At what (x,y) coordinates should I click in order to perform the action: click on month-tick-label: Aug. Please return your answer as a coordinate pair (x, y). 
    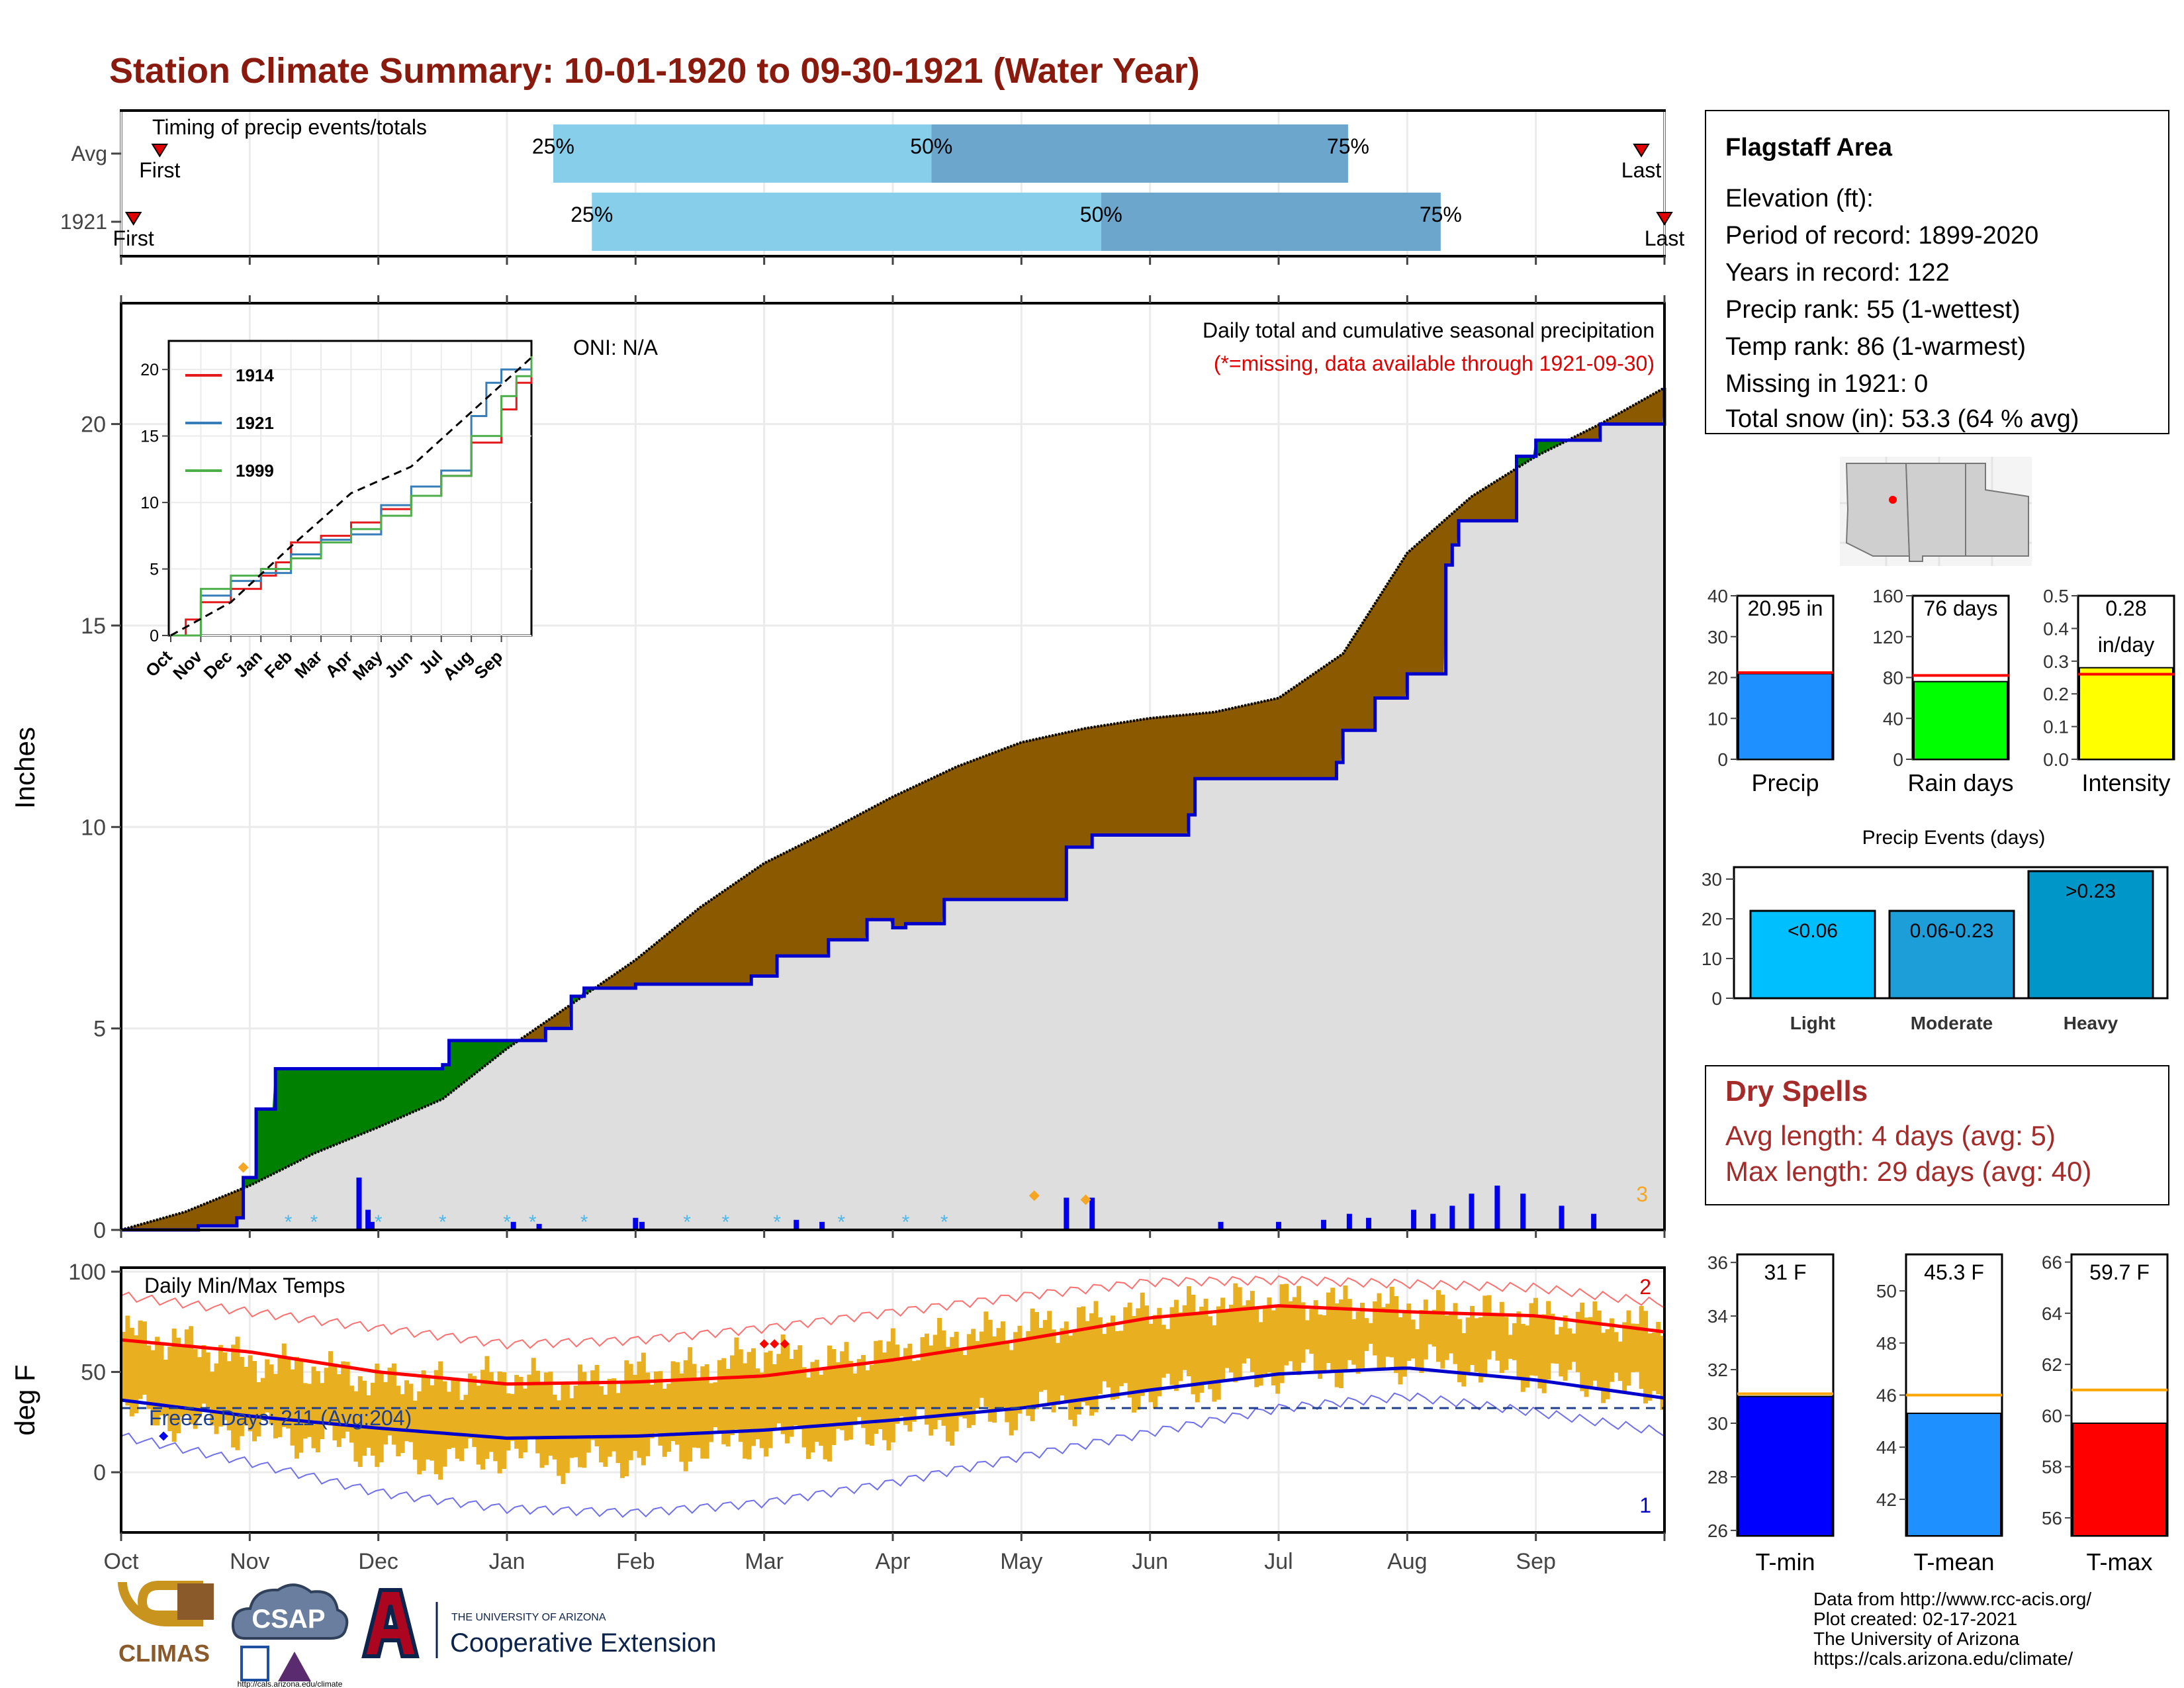
    Looking at the image, I should click on (1407, 1561).